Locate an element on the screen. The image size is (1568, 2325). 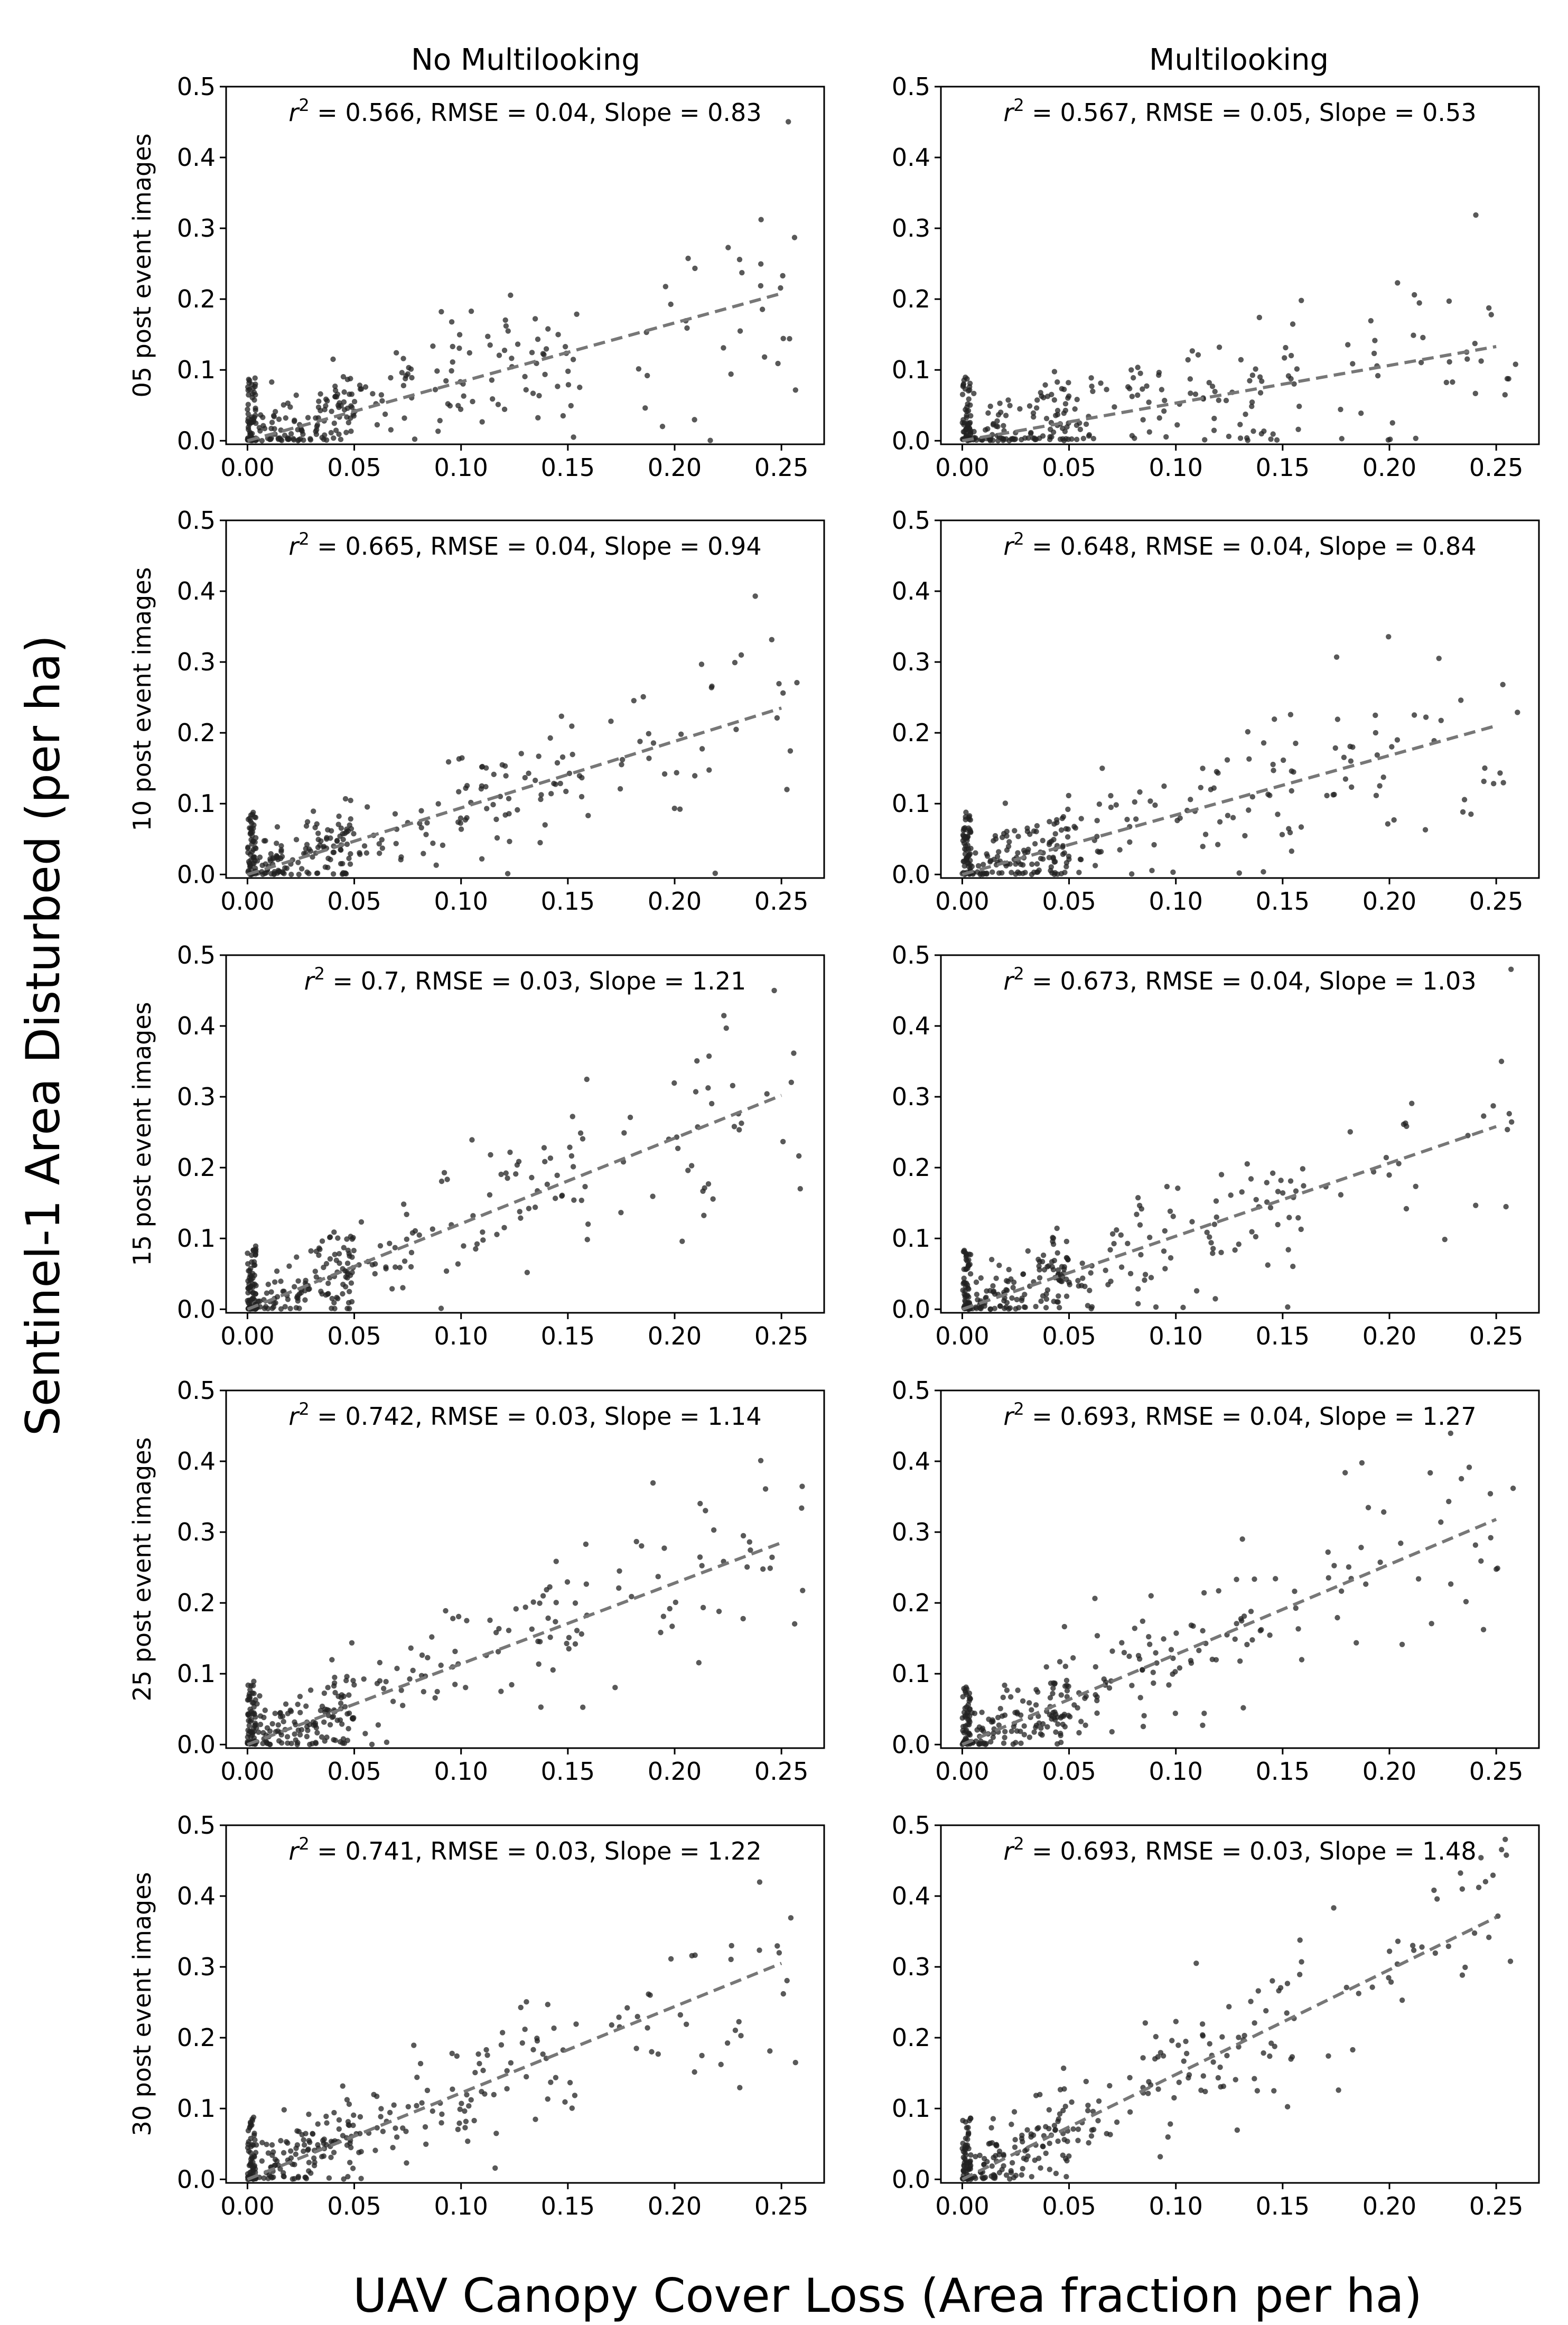
y-tick-label: 0.1 is located at coordinates (911, 1673).